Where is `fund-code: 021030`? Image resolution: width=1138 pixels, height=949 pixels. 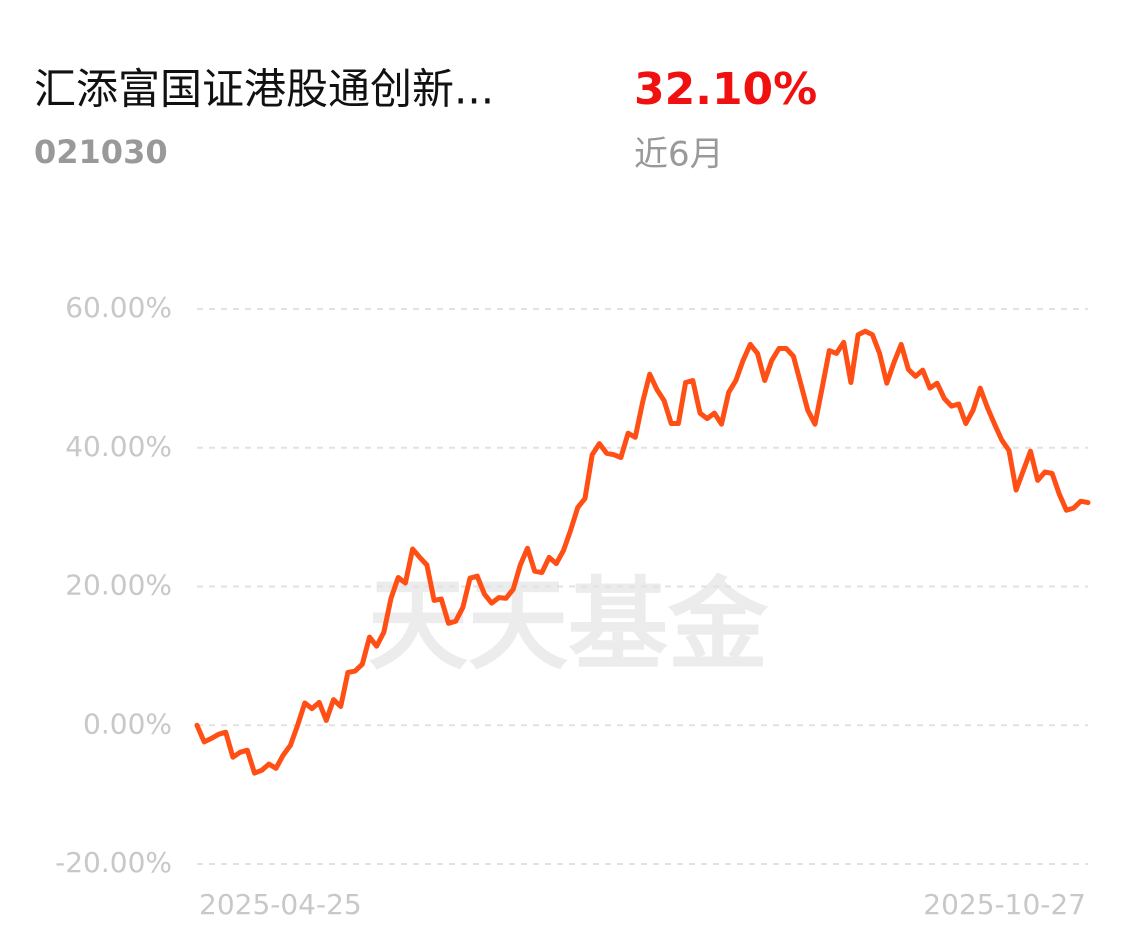
fund-code: 021030 is located at coordinates (101, 152).